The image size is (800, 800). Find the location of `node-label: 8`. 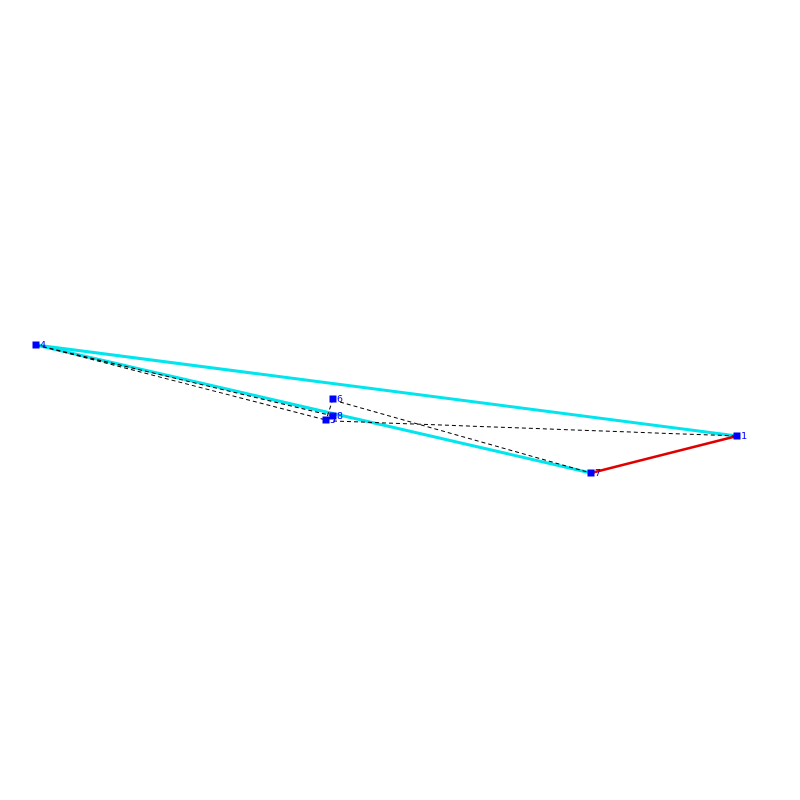

node-label: 8 is located at coordinates (340, 416).